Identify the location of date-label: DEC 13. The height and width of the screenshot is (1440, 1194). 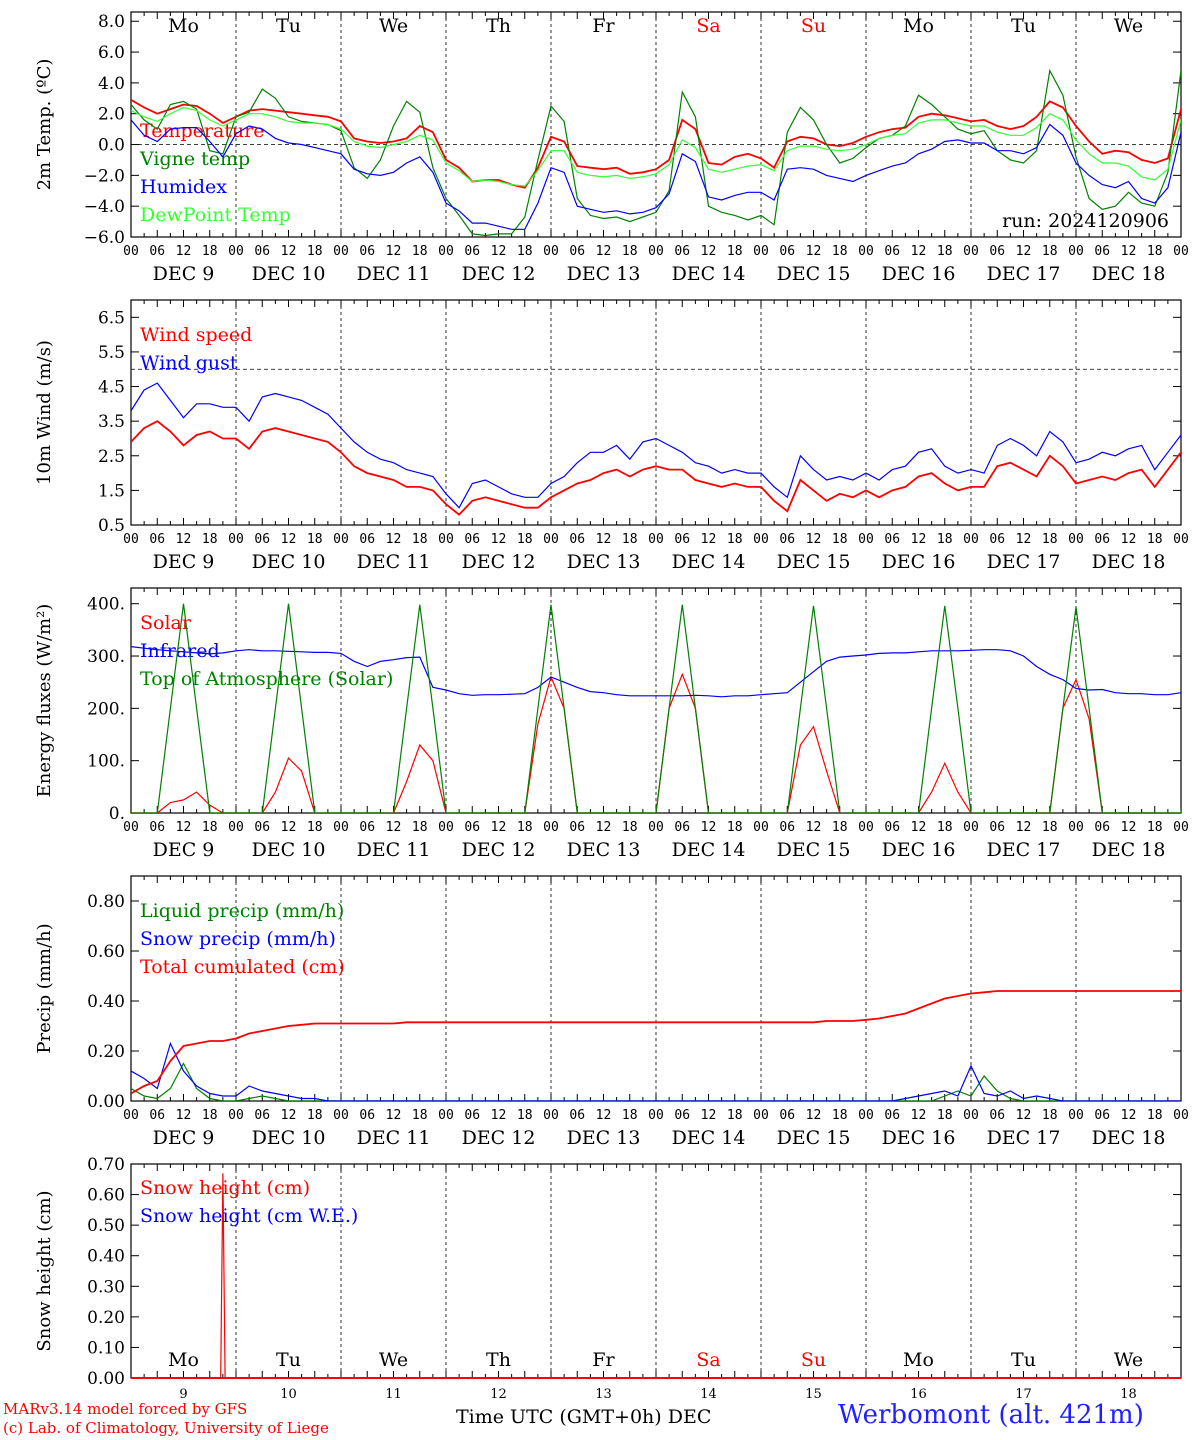
(604, 850).